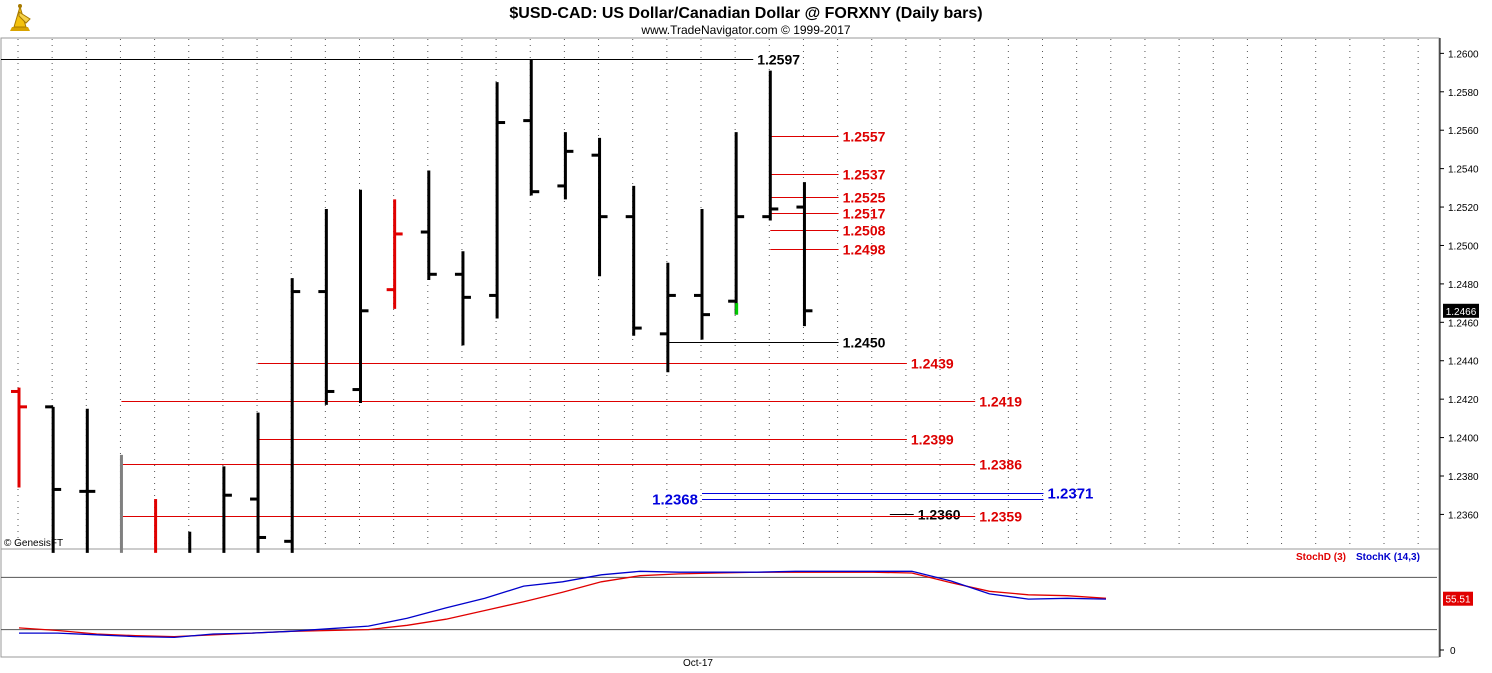  What do you see at coordinates (1463, 131) in the screenshot?
I see `y-tick-label: 1.2560` at bounding box center [1463, 131].